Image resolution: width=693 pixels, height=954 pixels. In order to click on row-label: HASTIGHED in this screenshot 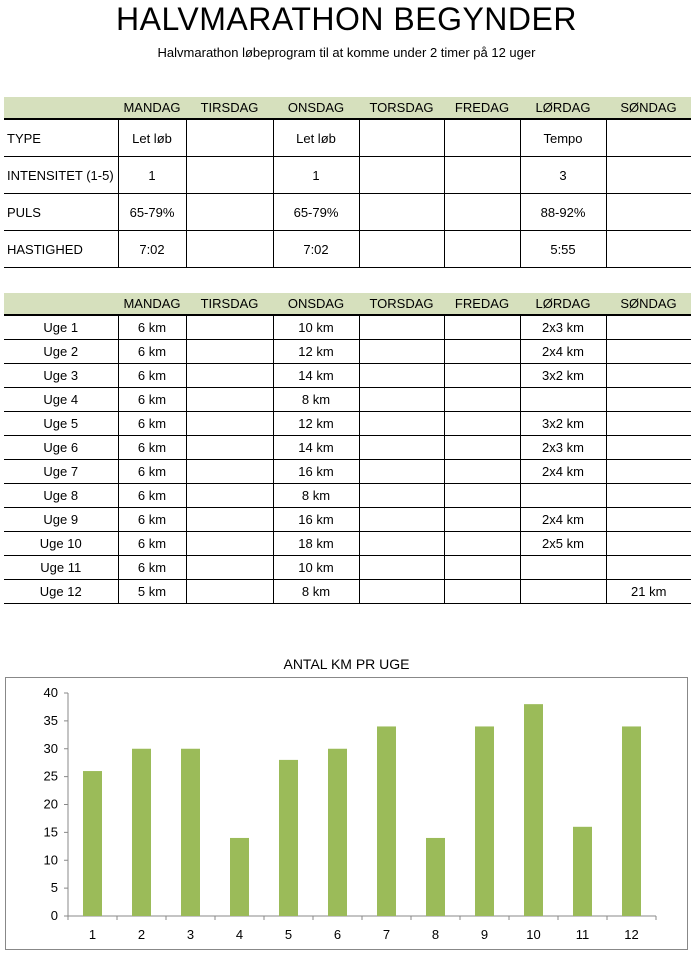, I will do `click(61, 249)`.